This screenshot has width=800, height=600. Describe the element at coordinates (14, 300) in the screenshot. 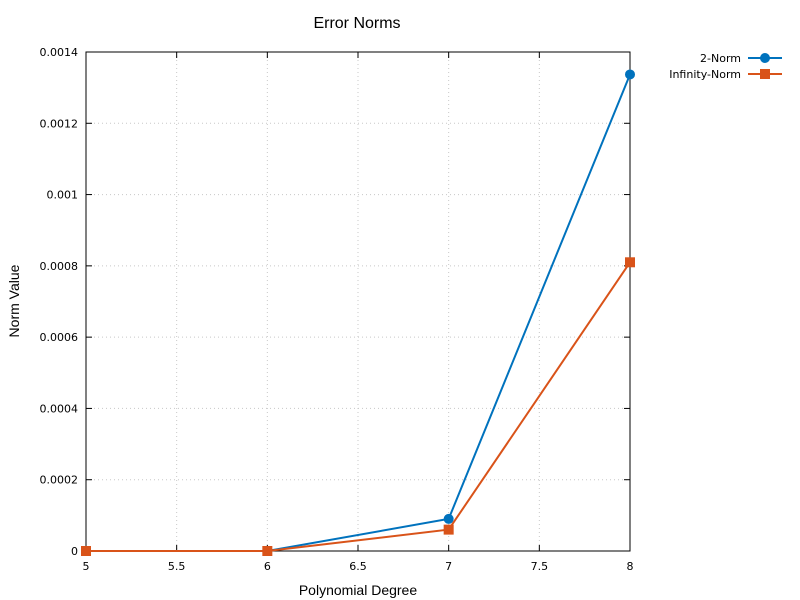

I see `y-axis-label: Norm Value` at that location.